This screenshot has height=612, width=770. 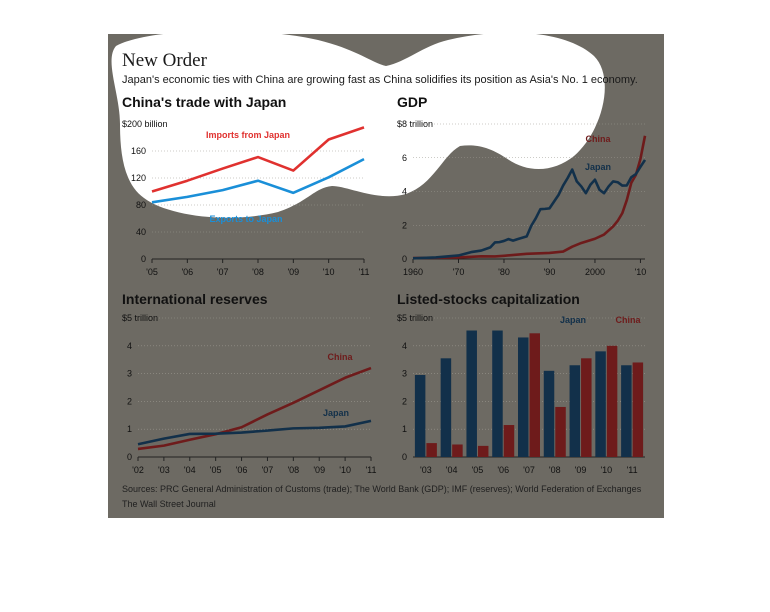 What do you see at coordinates (248, 135) in the screenshot?
I see `series-label-imports: Imports from Japan` at bounding box center [248, 135].